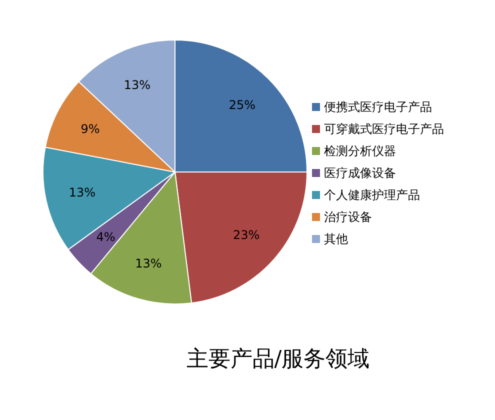 The height and width of the screenshot is (420, 495). Describe the element at coordinates (90, 129) in the screenshot. I see `data-label: 9%` at that location.